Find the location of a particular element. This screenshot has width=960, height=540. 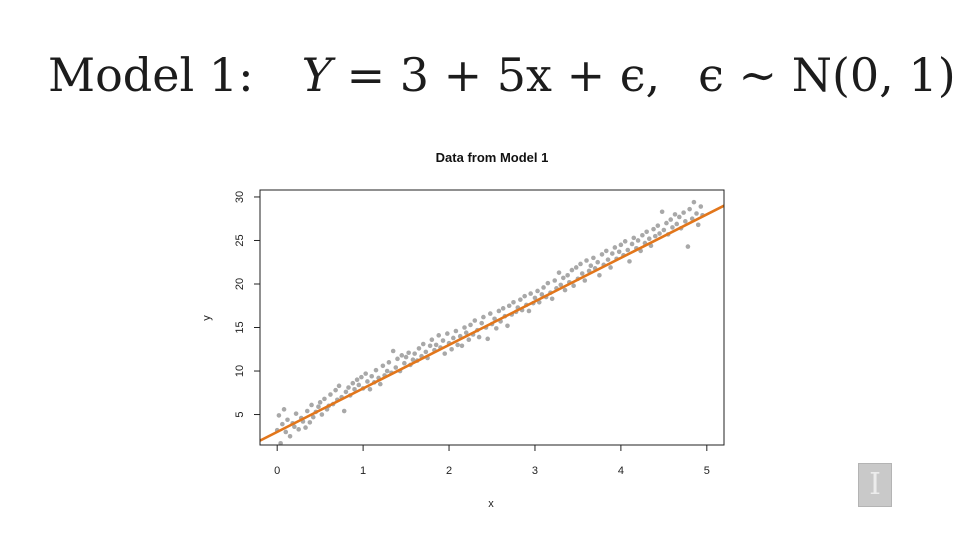

equation-rhs: = 3 + 5x + ϵ, is located at coordinates (503, 75).